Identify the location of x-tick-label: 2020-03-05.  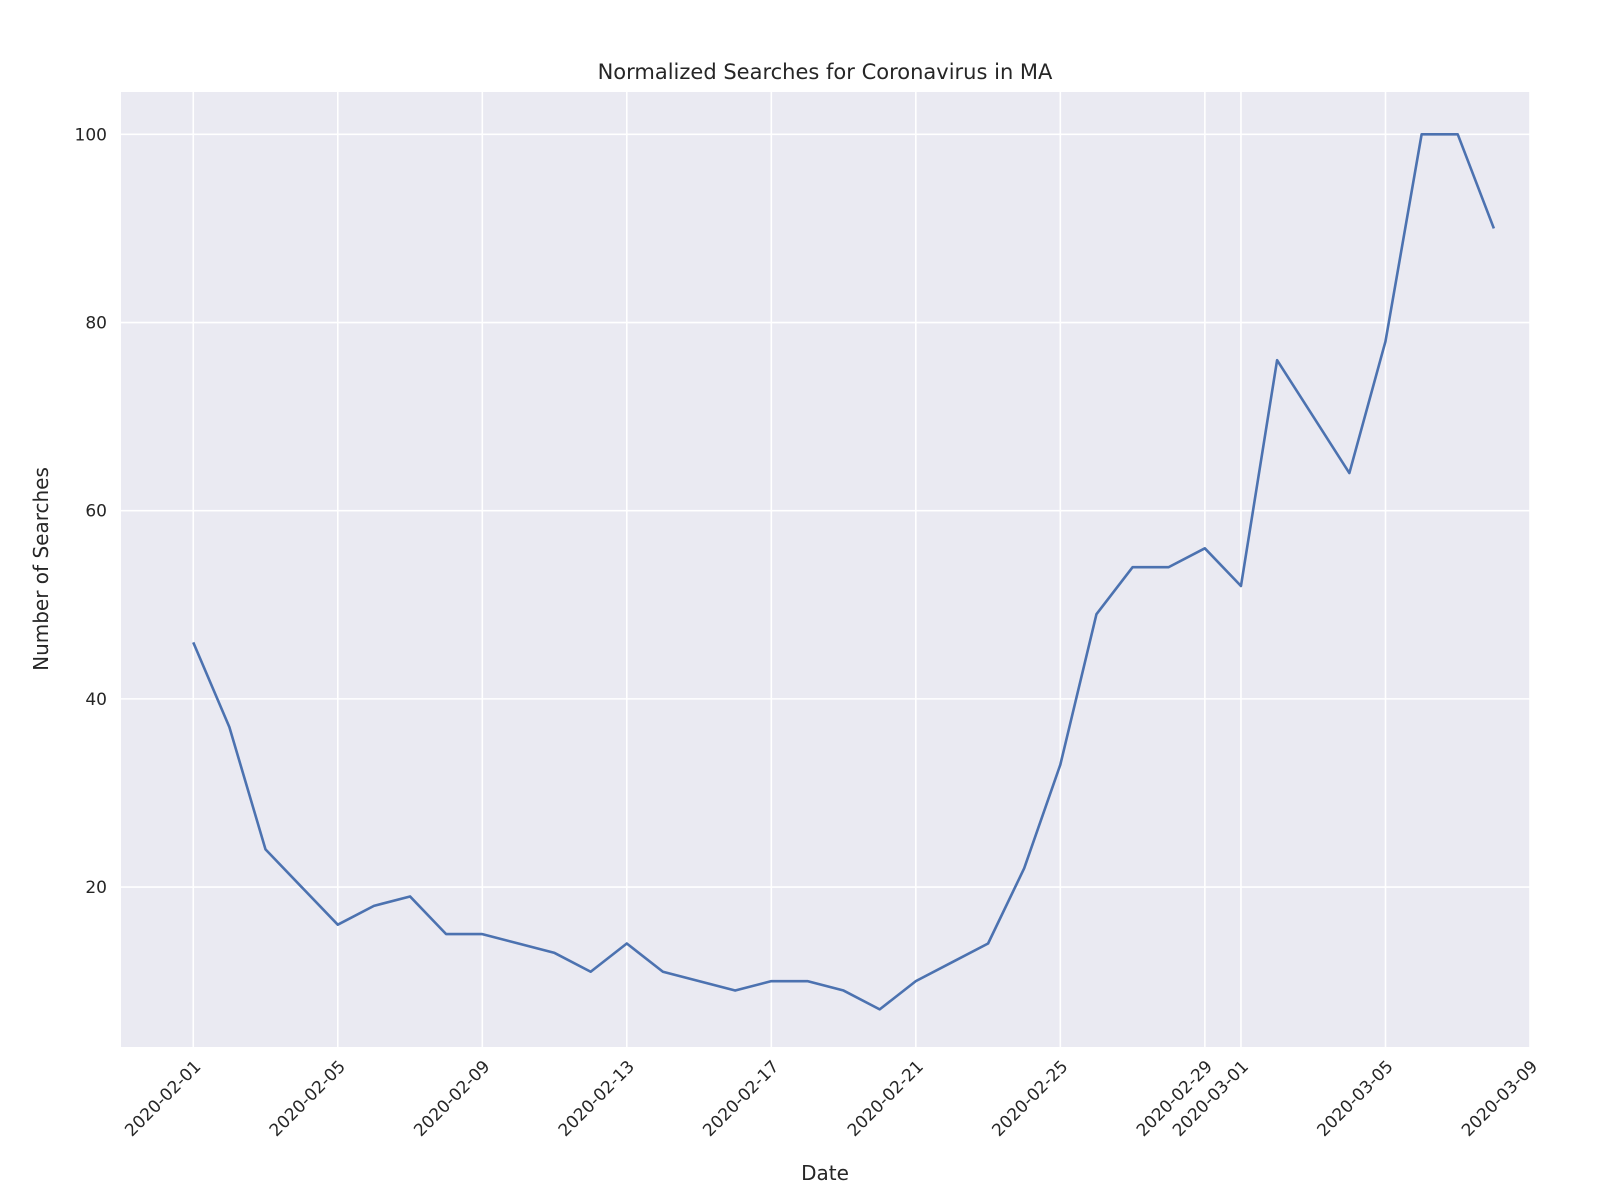
(1356, 1099).